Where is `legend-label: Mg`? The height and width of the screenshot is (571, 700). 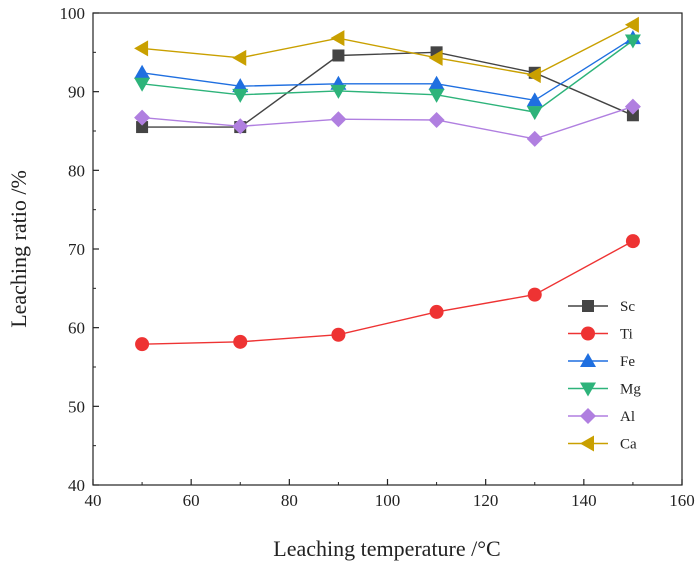
legend-label: Mg is located at coordinates (630, 390).